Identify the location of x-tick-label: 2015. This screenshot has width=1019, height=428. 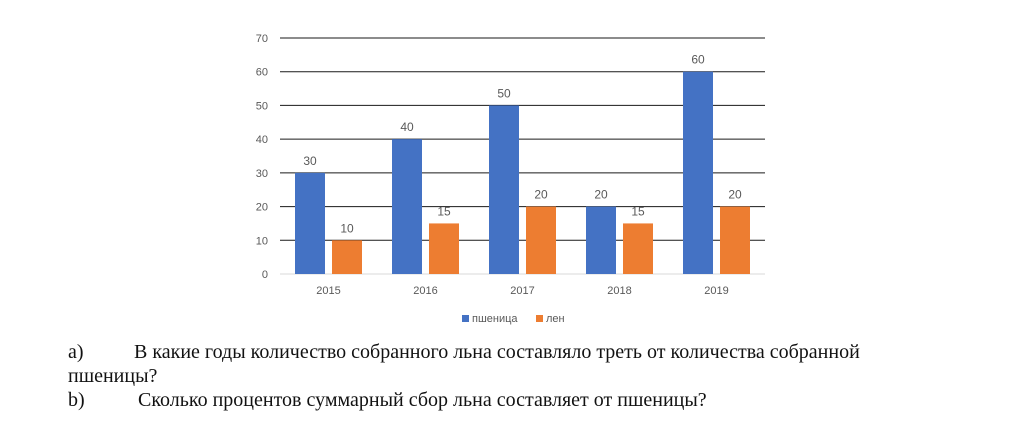
(328, 291).